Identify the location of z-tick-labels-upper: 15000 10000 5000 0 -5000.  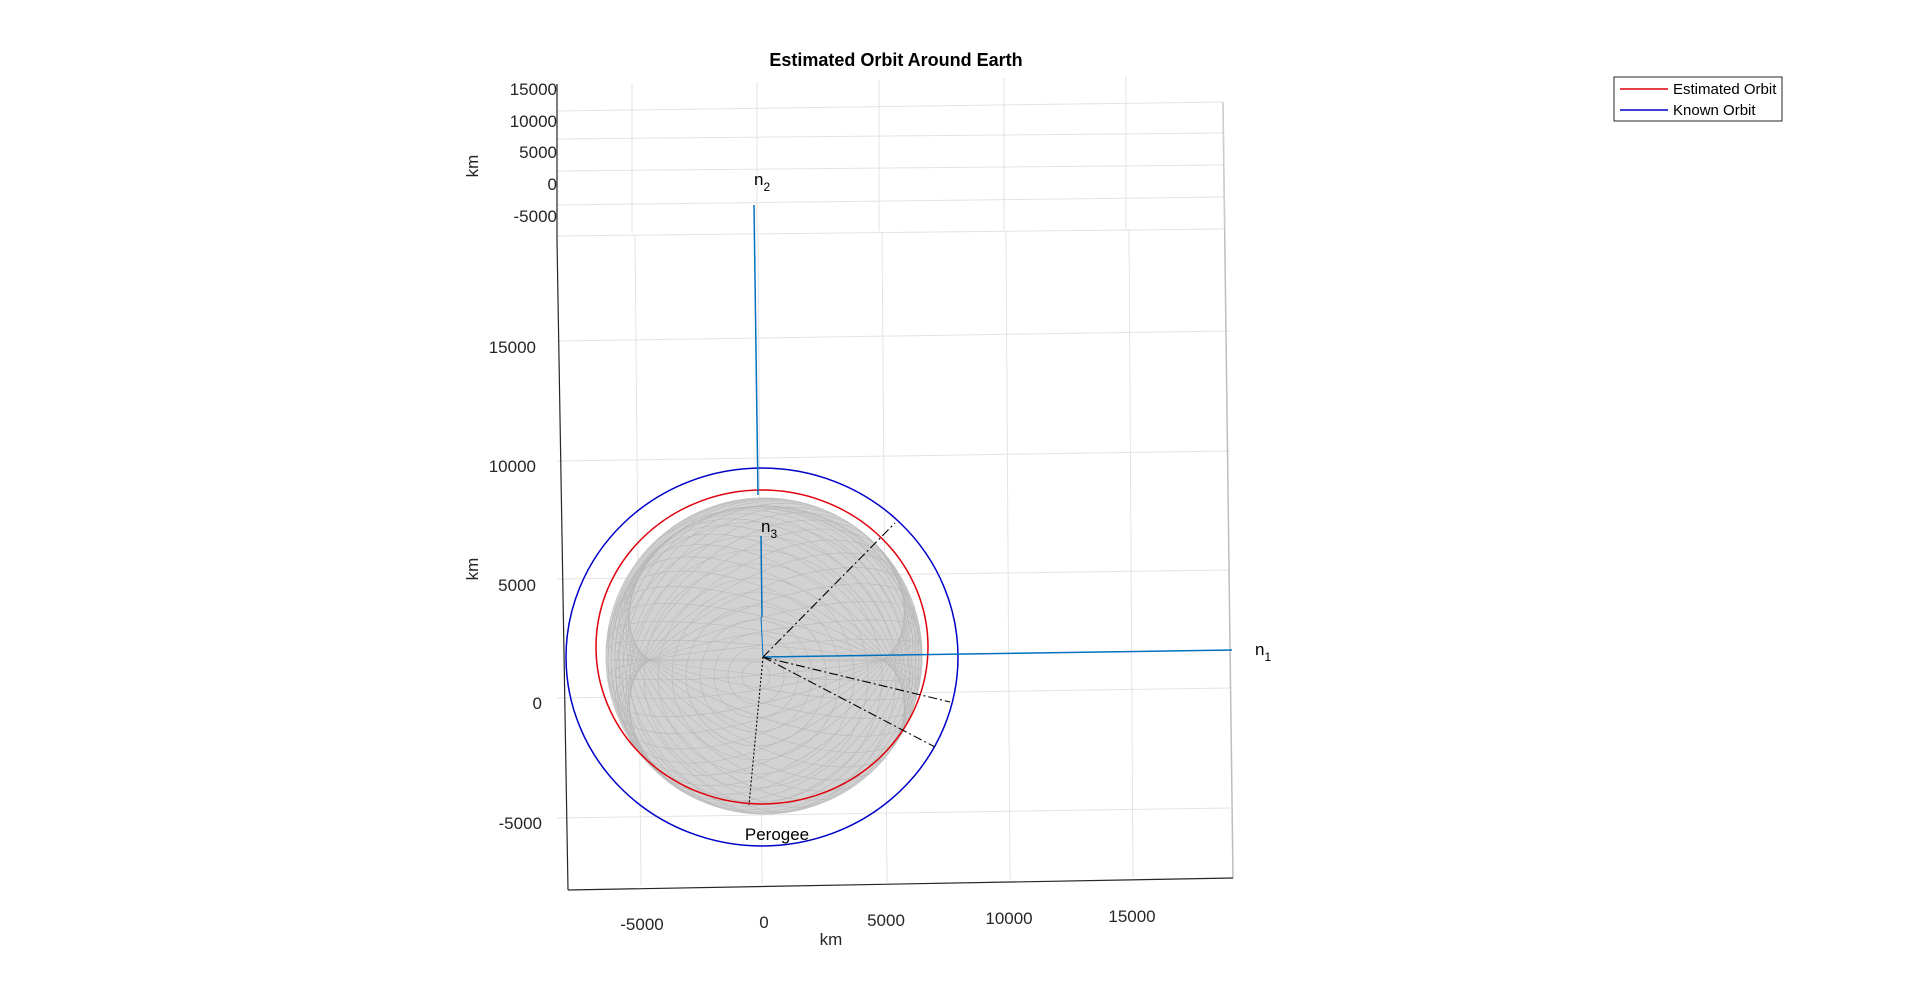
(533, 153).